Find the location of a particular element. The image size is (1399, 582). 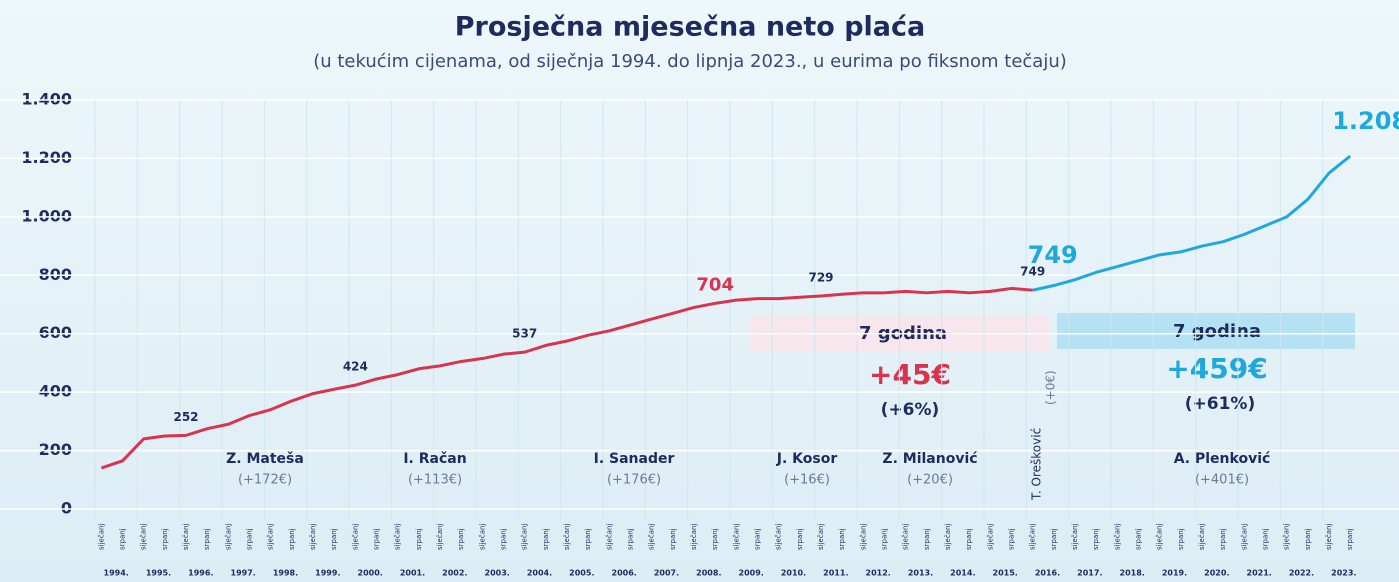

year-label: 2022. is located at coordinates (1301, 573).